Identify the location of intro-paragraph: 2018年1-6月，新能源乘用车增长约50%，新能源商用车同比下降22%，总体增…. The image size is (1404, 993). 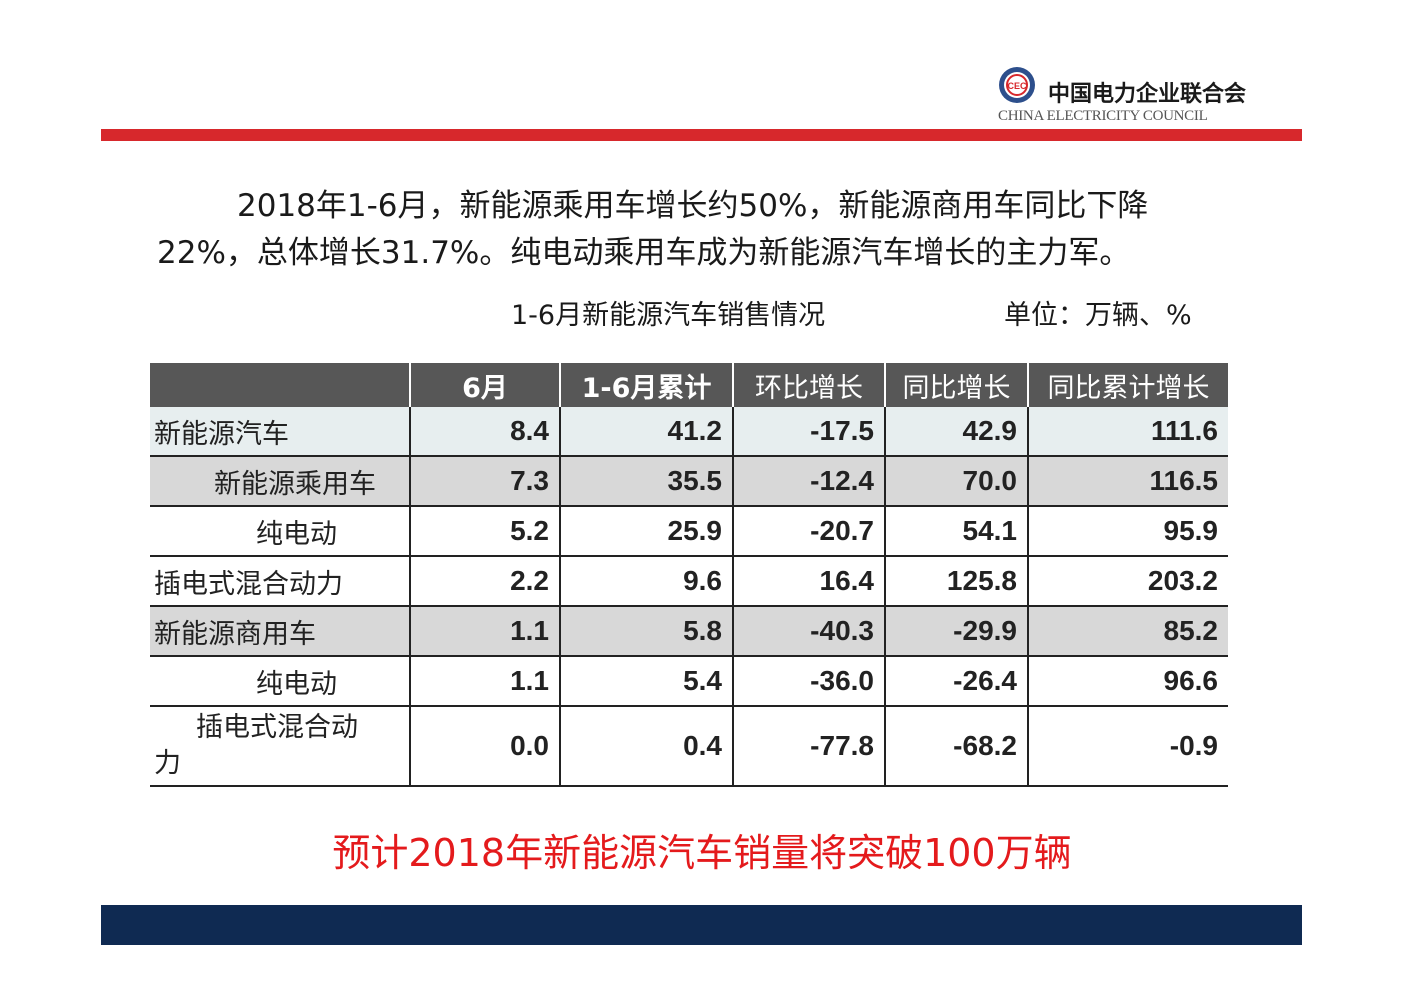
(653, 229).